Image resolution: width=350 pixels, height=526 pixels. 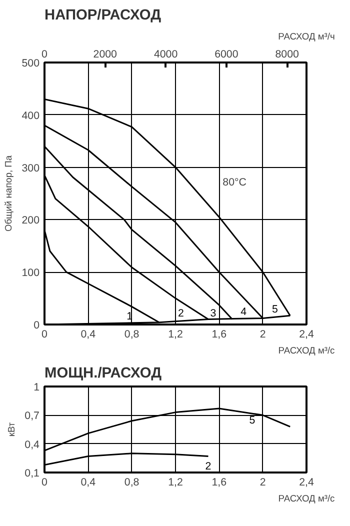 I want to click on y-tick-label: 200, so click(x=31, y=220).